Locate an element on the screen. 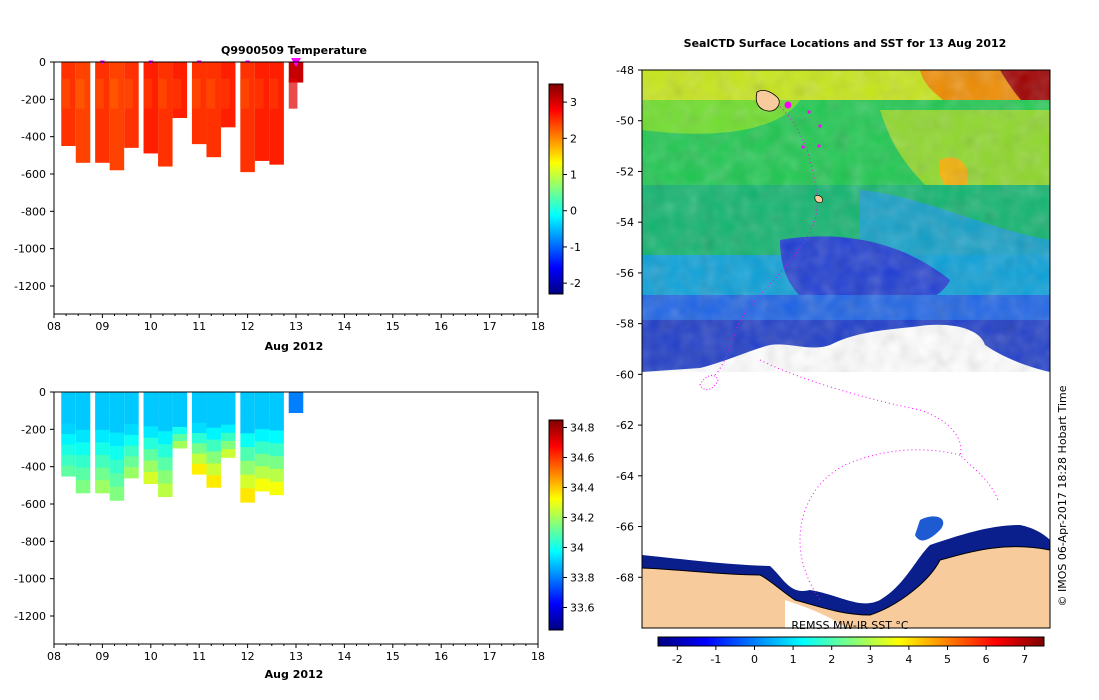 This screenshot has width=1099, height=700. temperature-y-axis: 0 -200 -400 -600 -800 -1000 -1200 is located at coordinates (34, 174).